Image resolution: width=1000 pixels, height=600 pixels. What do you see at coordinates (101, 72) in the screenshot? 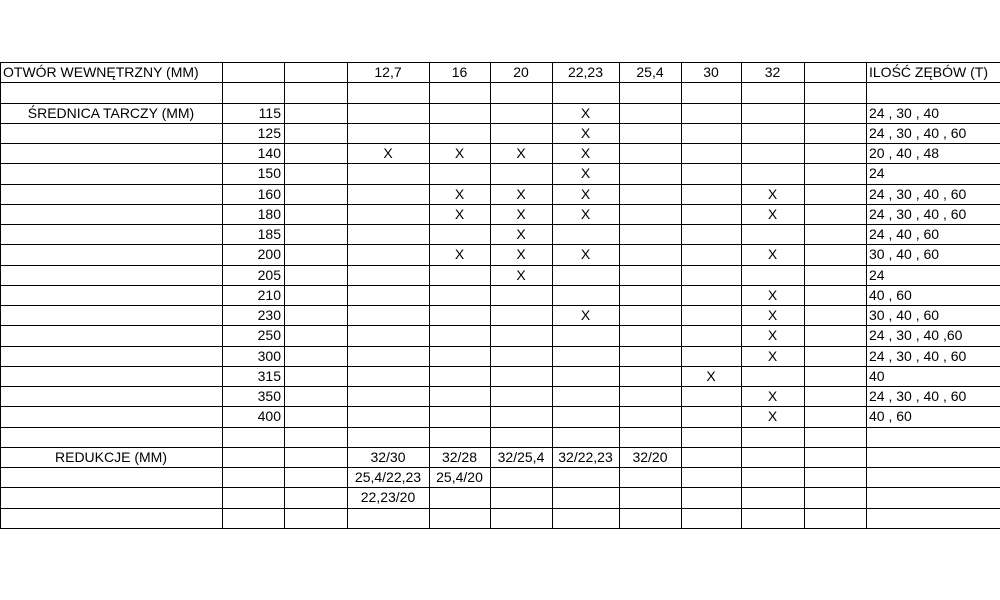
I see `header-cell: OTWÓR WEWNĘTRZNY (MM)` at bounding box center [101, 72].